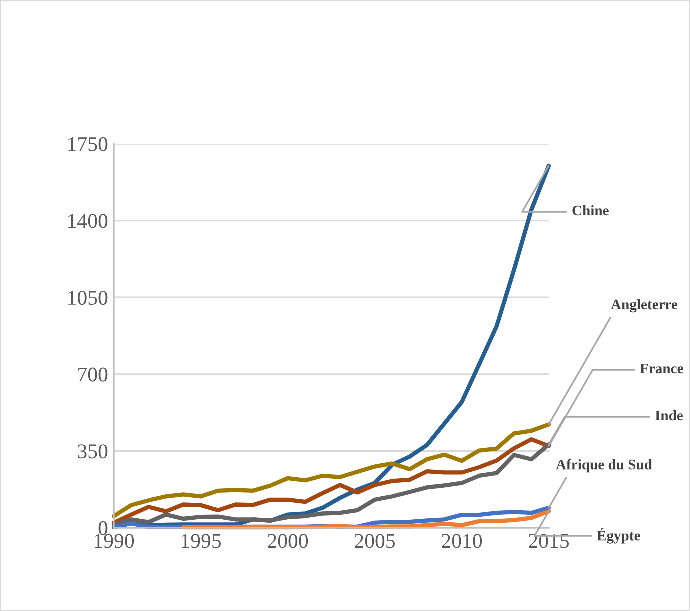 This screenshot has width=690, height=611. What do you see at coordinates (375, 541) in the screenshot?
I see `x-tick-label: 2005` at bounding box center [375, 541].